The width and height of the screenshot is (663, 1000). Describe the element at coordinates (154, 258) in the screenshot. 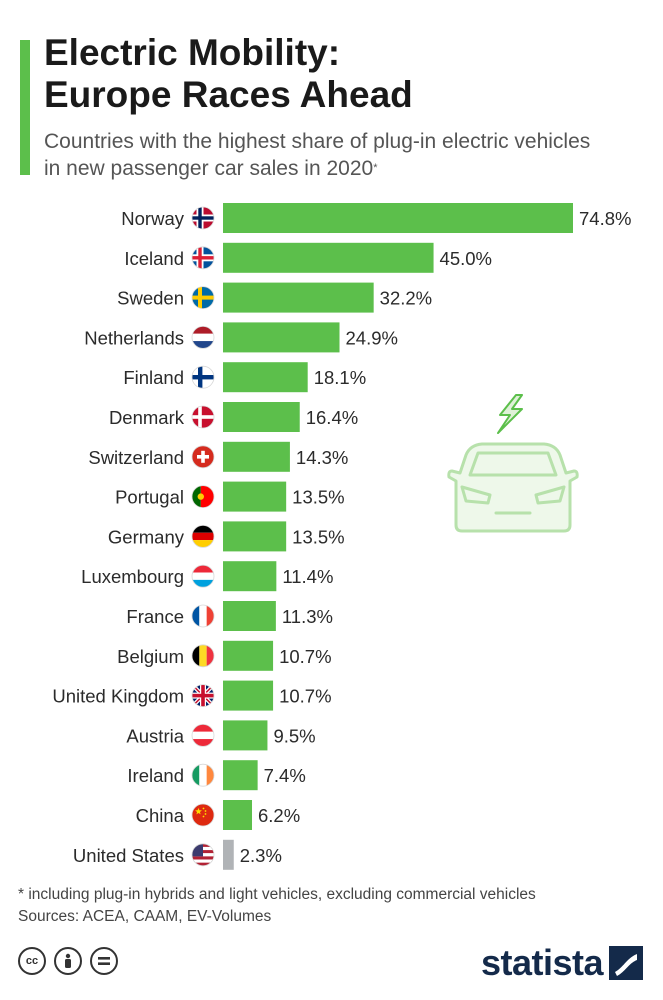

I see `category-label-iceland: Iceland` at that location.